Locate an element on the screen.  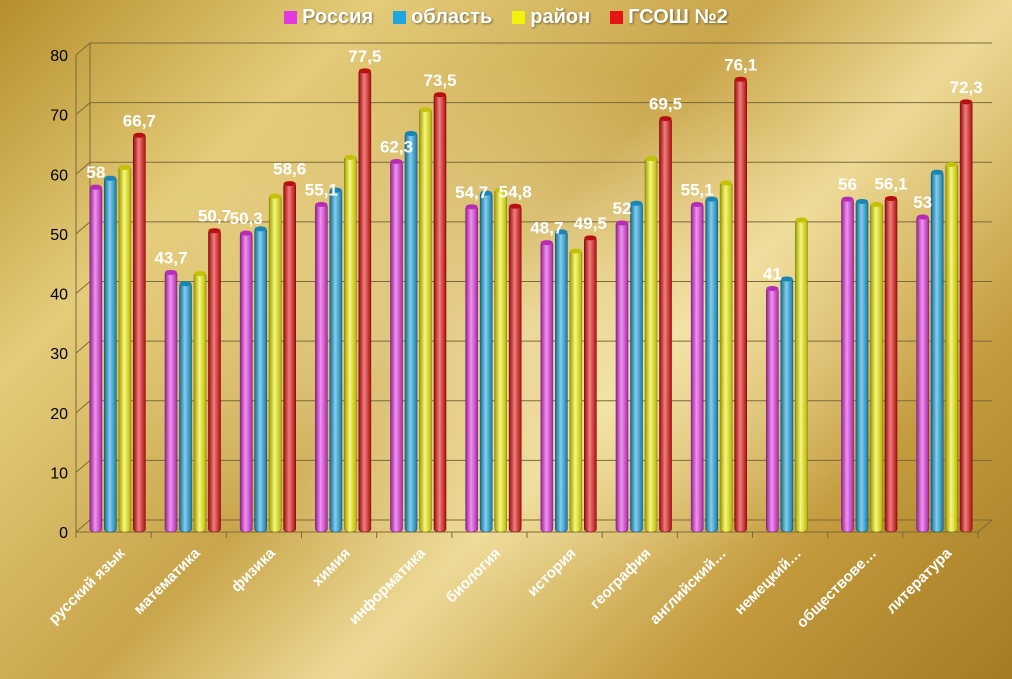
data-label: 69,5 is located at coordinates (665, 104).